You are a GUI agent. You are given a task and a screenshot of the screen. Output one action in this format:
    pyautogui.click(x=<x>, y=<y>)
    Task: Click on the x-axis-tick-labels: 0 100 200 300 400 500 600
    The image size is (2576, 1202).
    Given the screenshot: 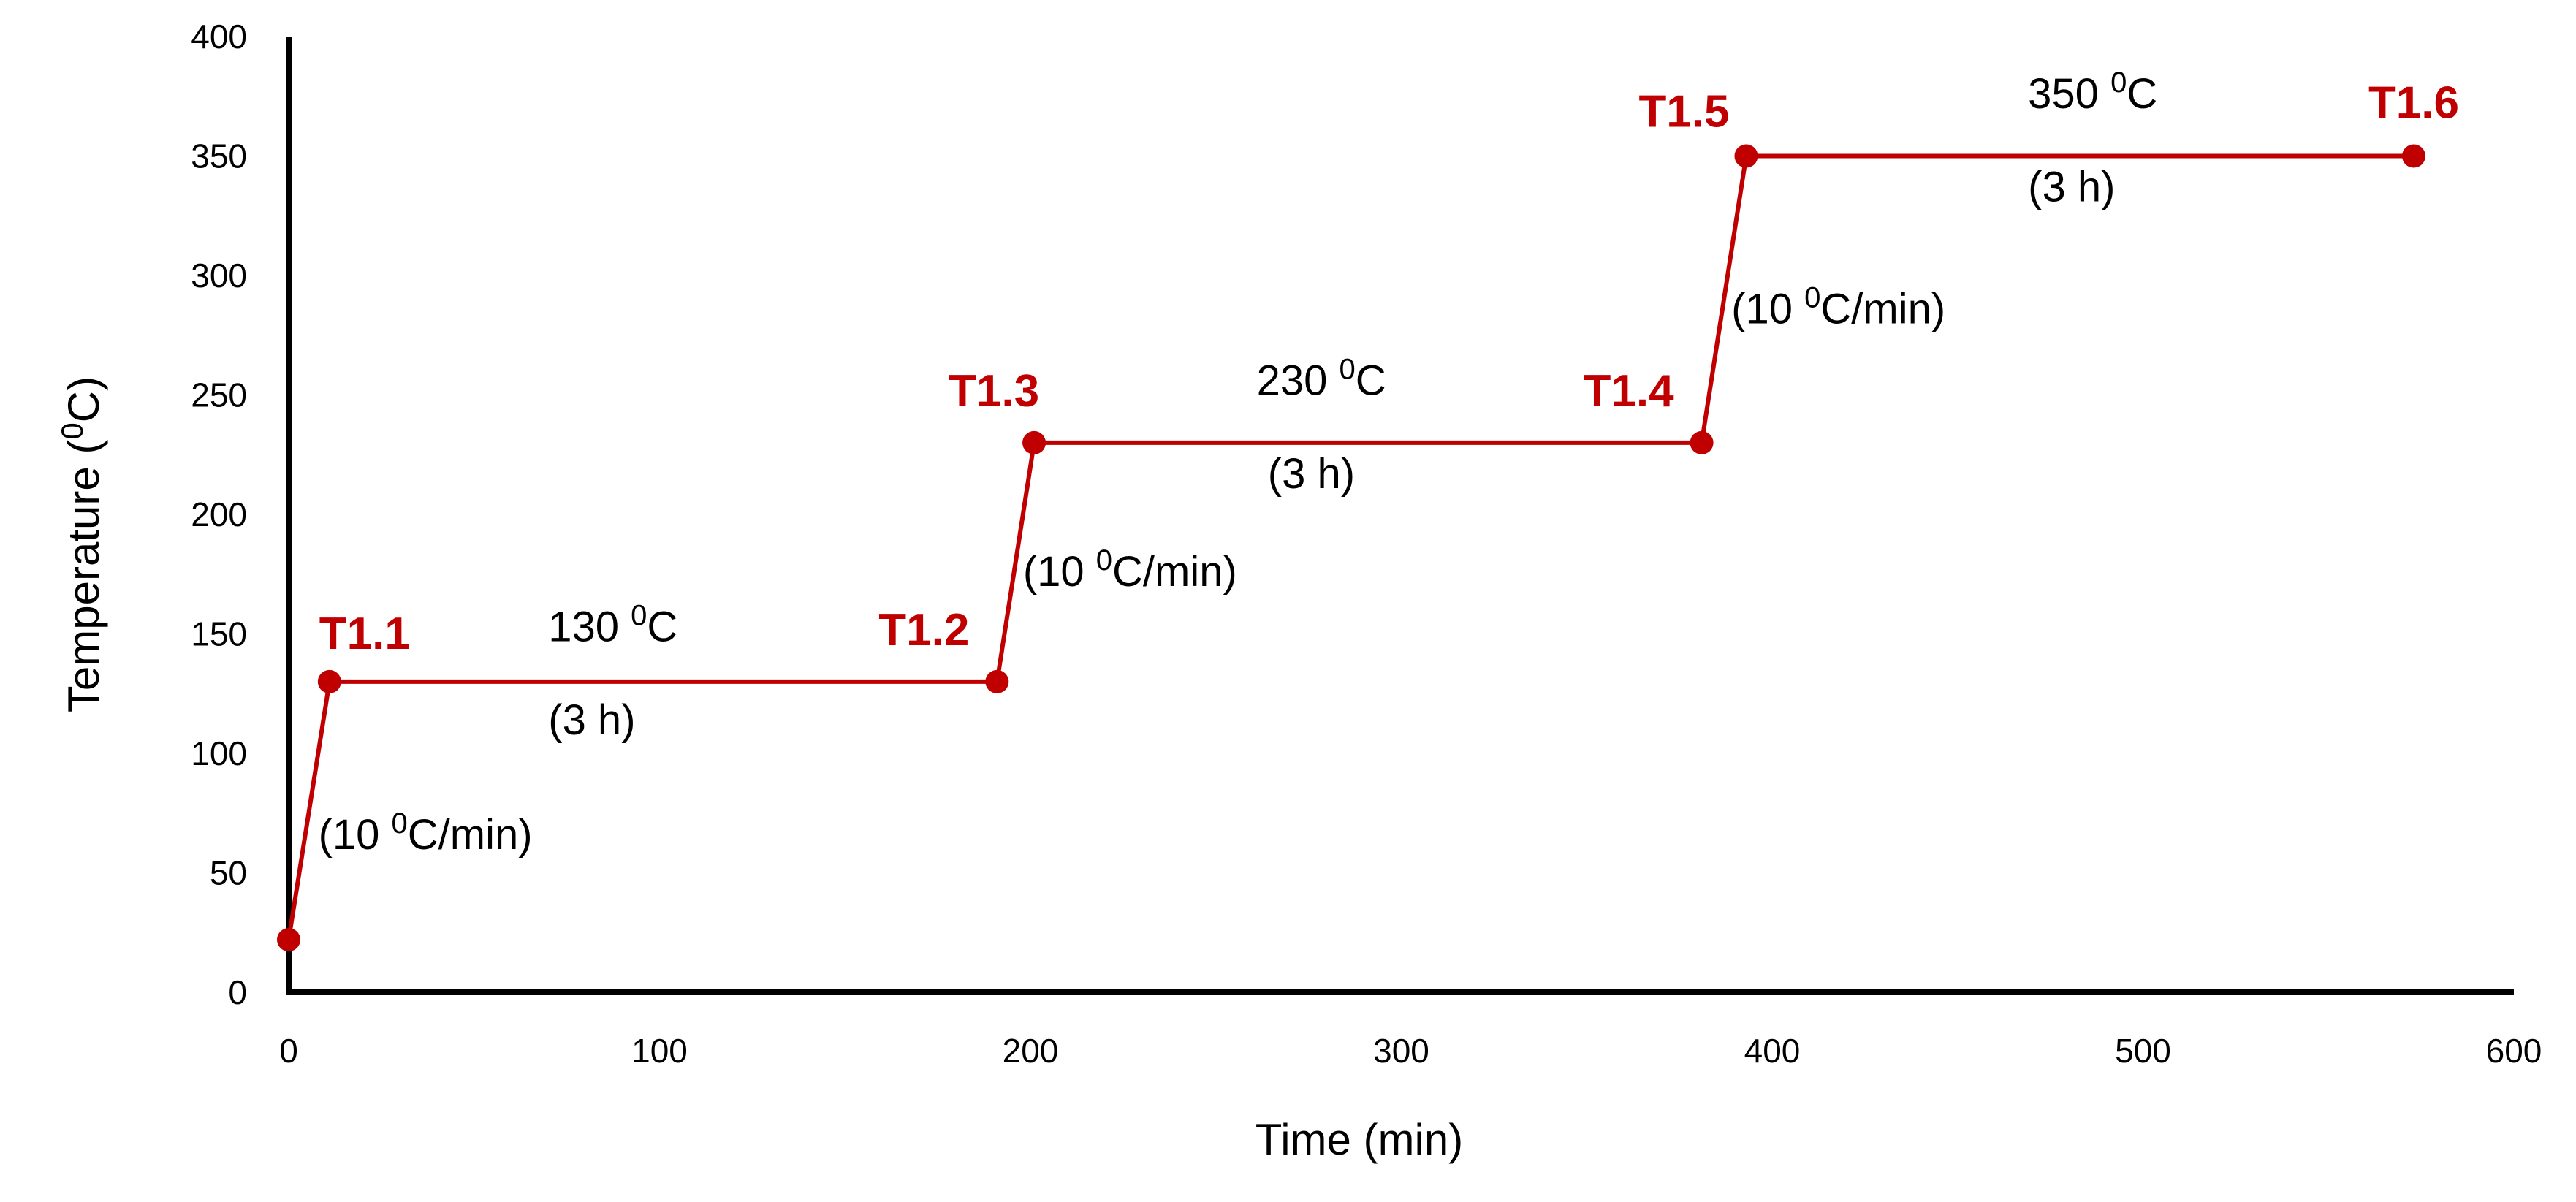 What is the action you would take?
    pyautogui.click(x=1410, y=1051)
    